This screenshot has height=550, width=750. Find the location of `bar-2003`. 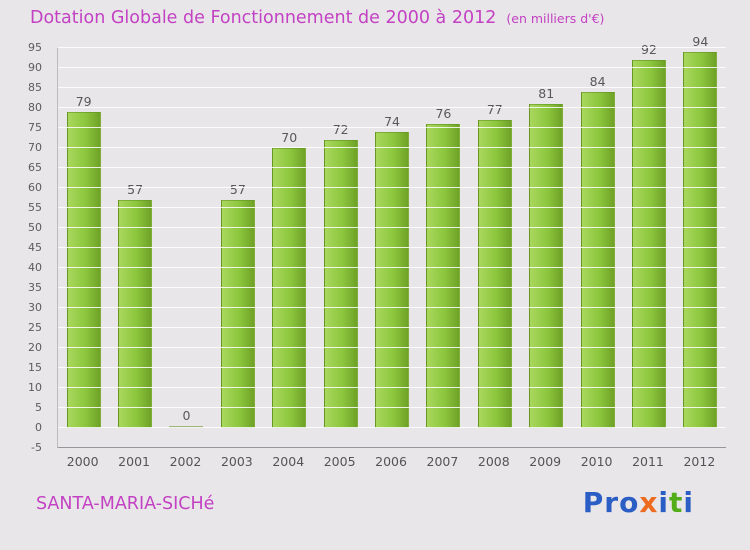

bar-2003 is located at coordinates (237, 314).